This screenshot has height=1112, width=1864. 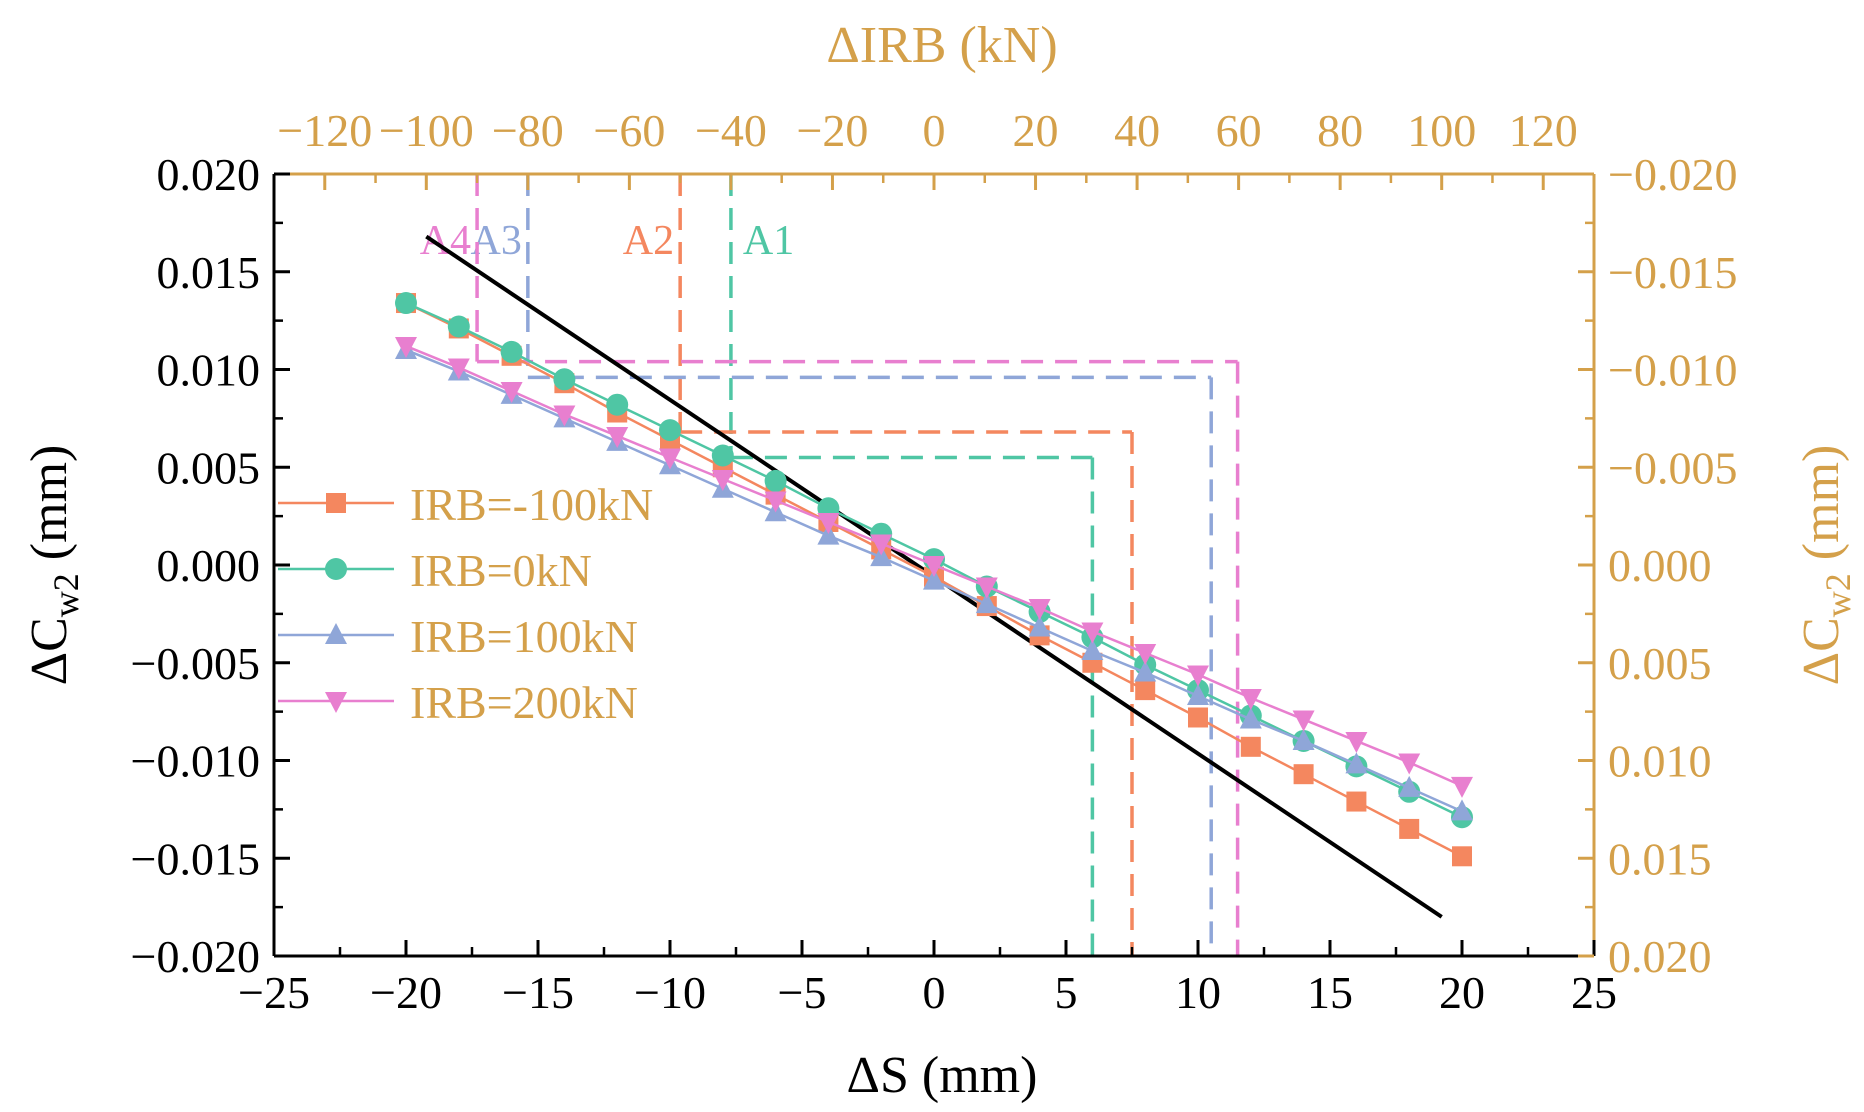 What do you see at coordinates (670, 992) in the screenshot?
I see `x-tick-label-3: −10` at bounding box center [670, 992].